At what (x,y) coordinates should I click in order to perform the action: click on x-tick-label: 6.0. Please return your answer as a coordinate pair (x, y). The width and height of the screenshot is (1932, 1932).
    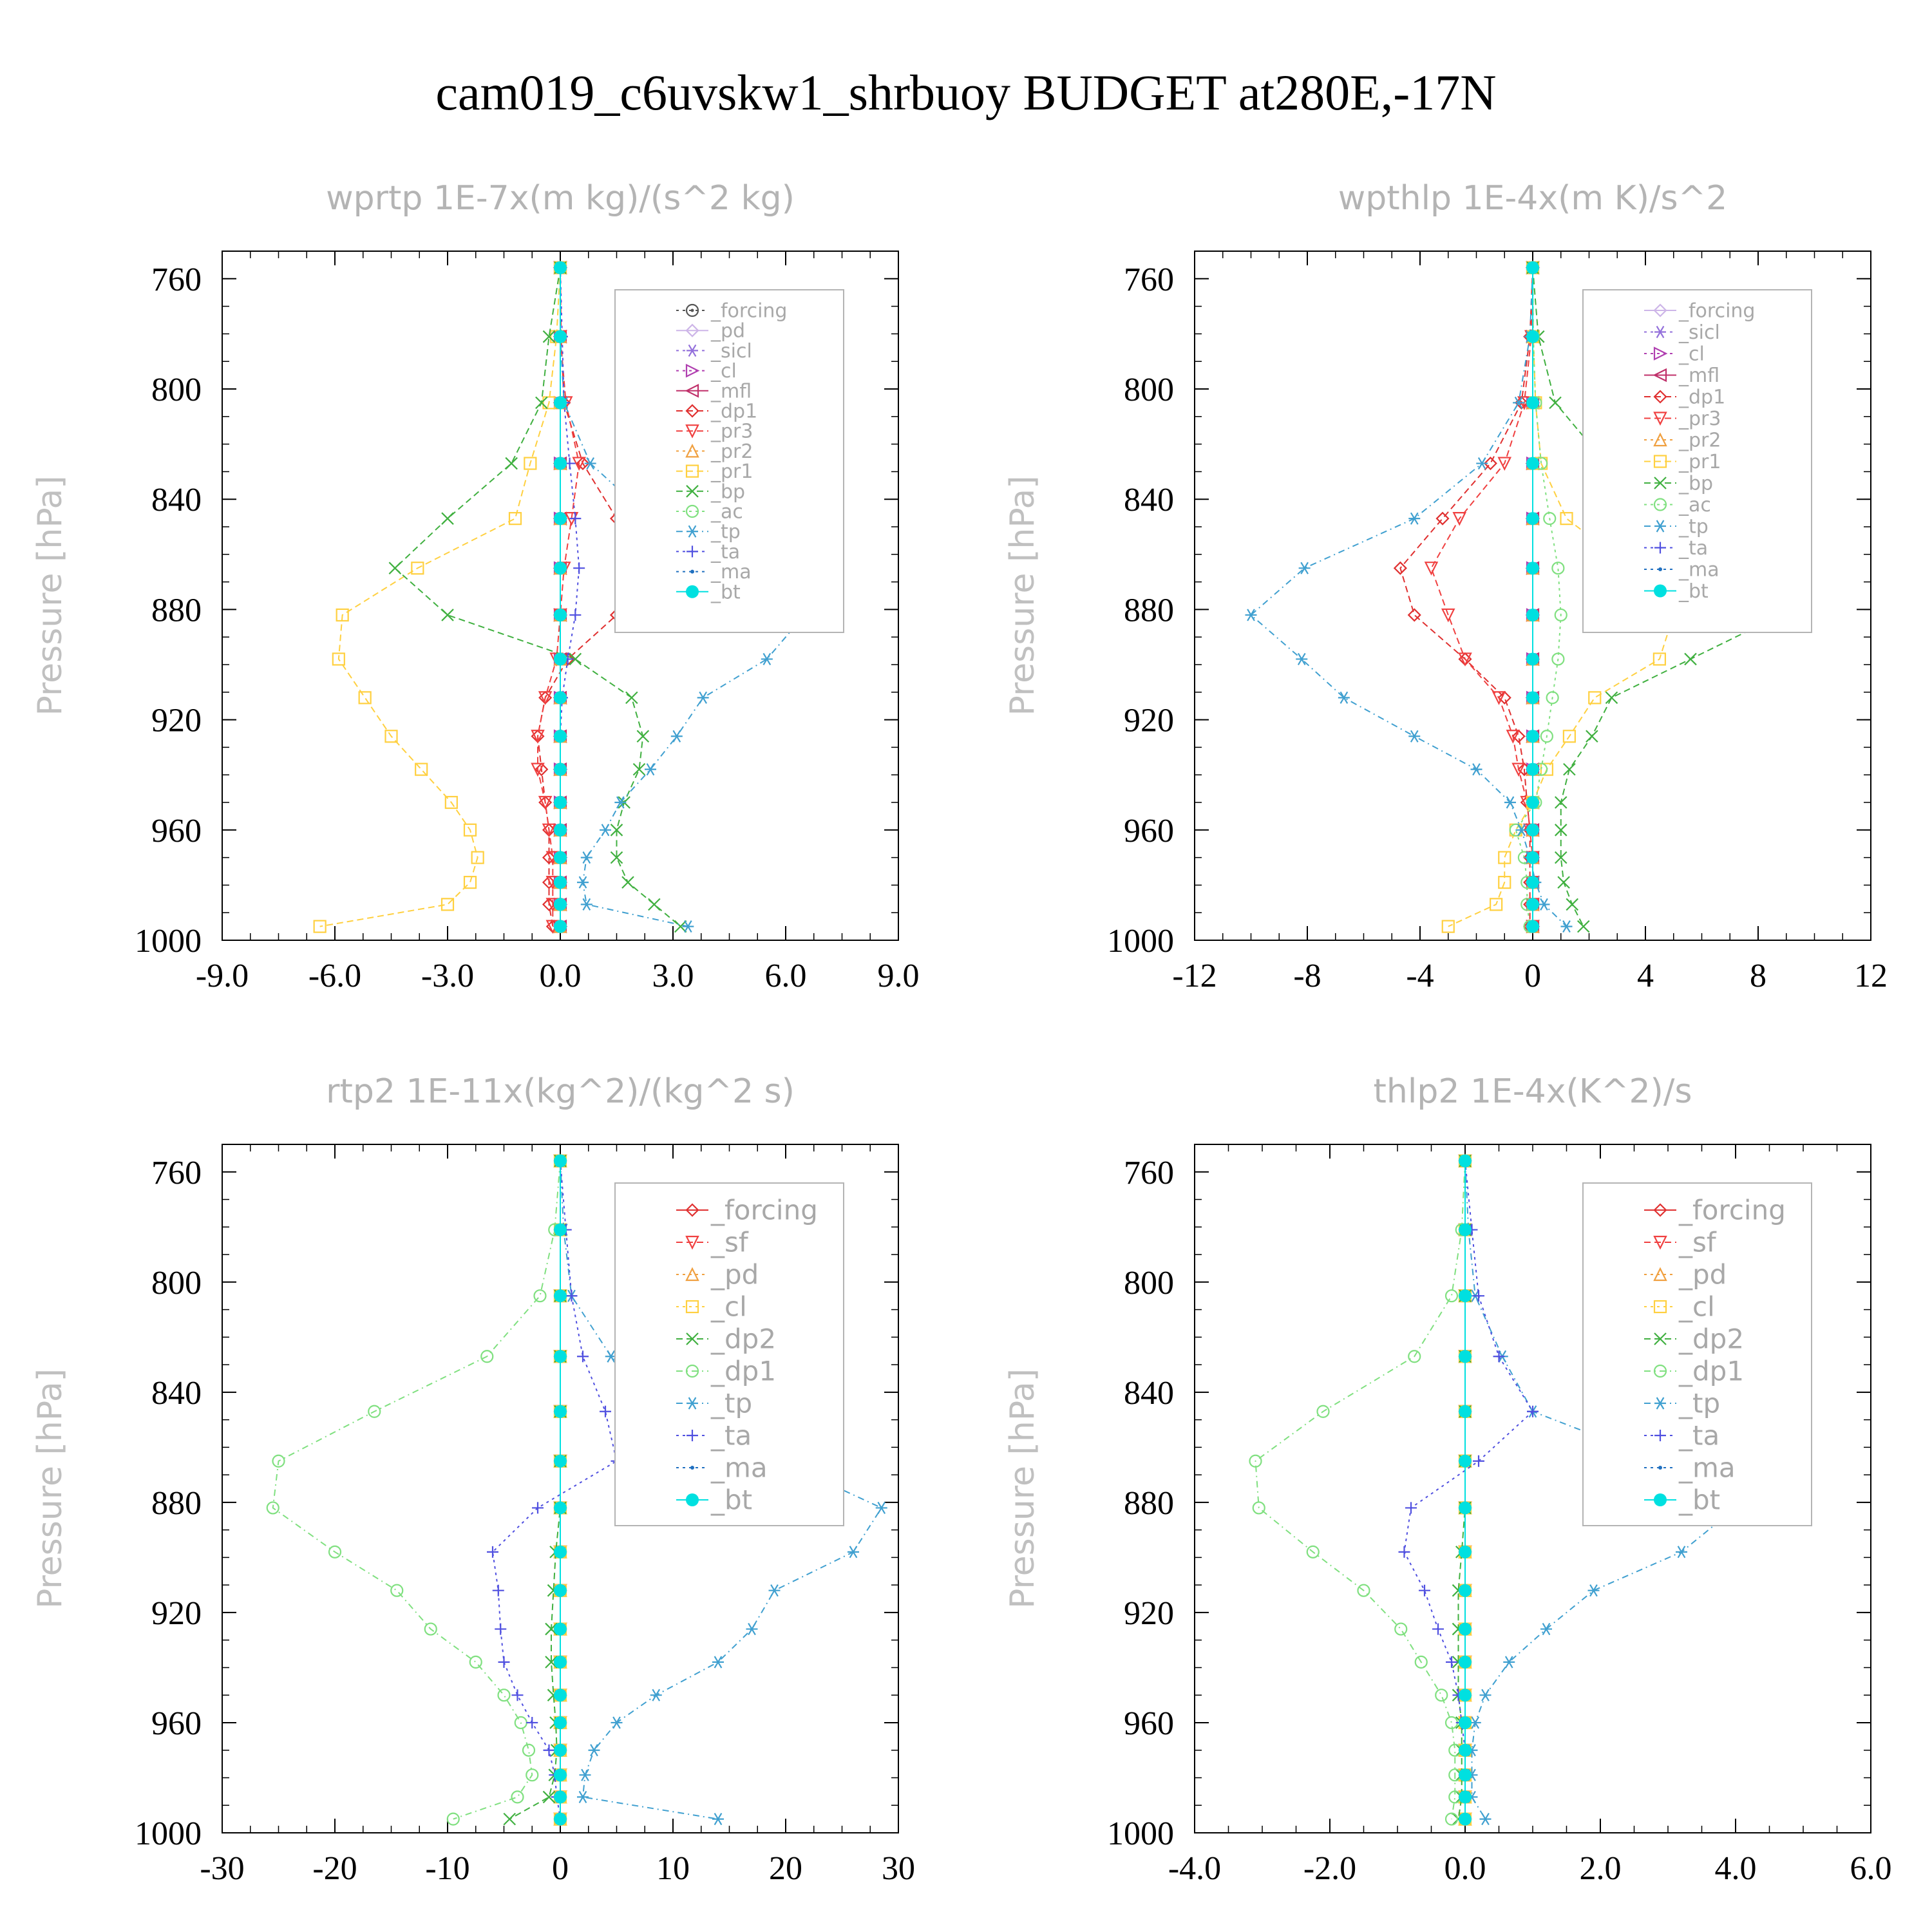
    Looking at the image, I should click on (1871, 1869).